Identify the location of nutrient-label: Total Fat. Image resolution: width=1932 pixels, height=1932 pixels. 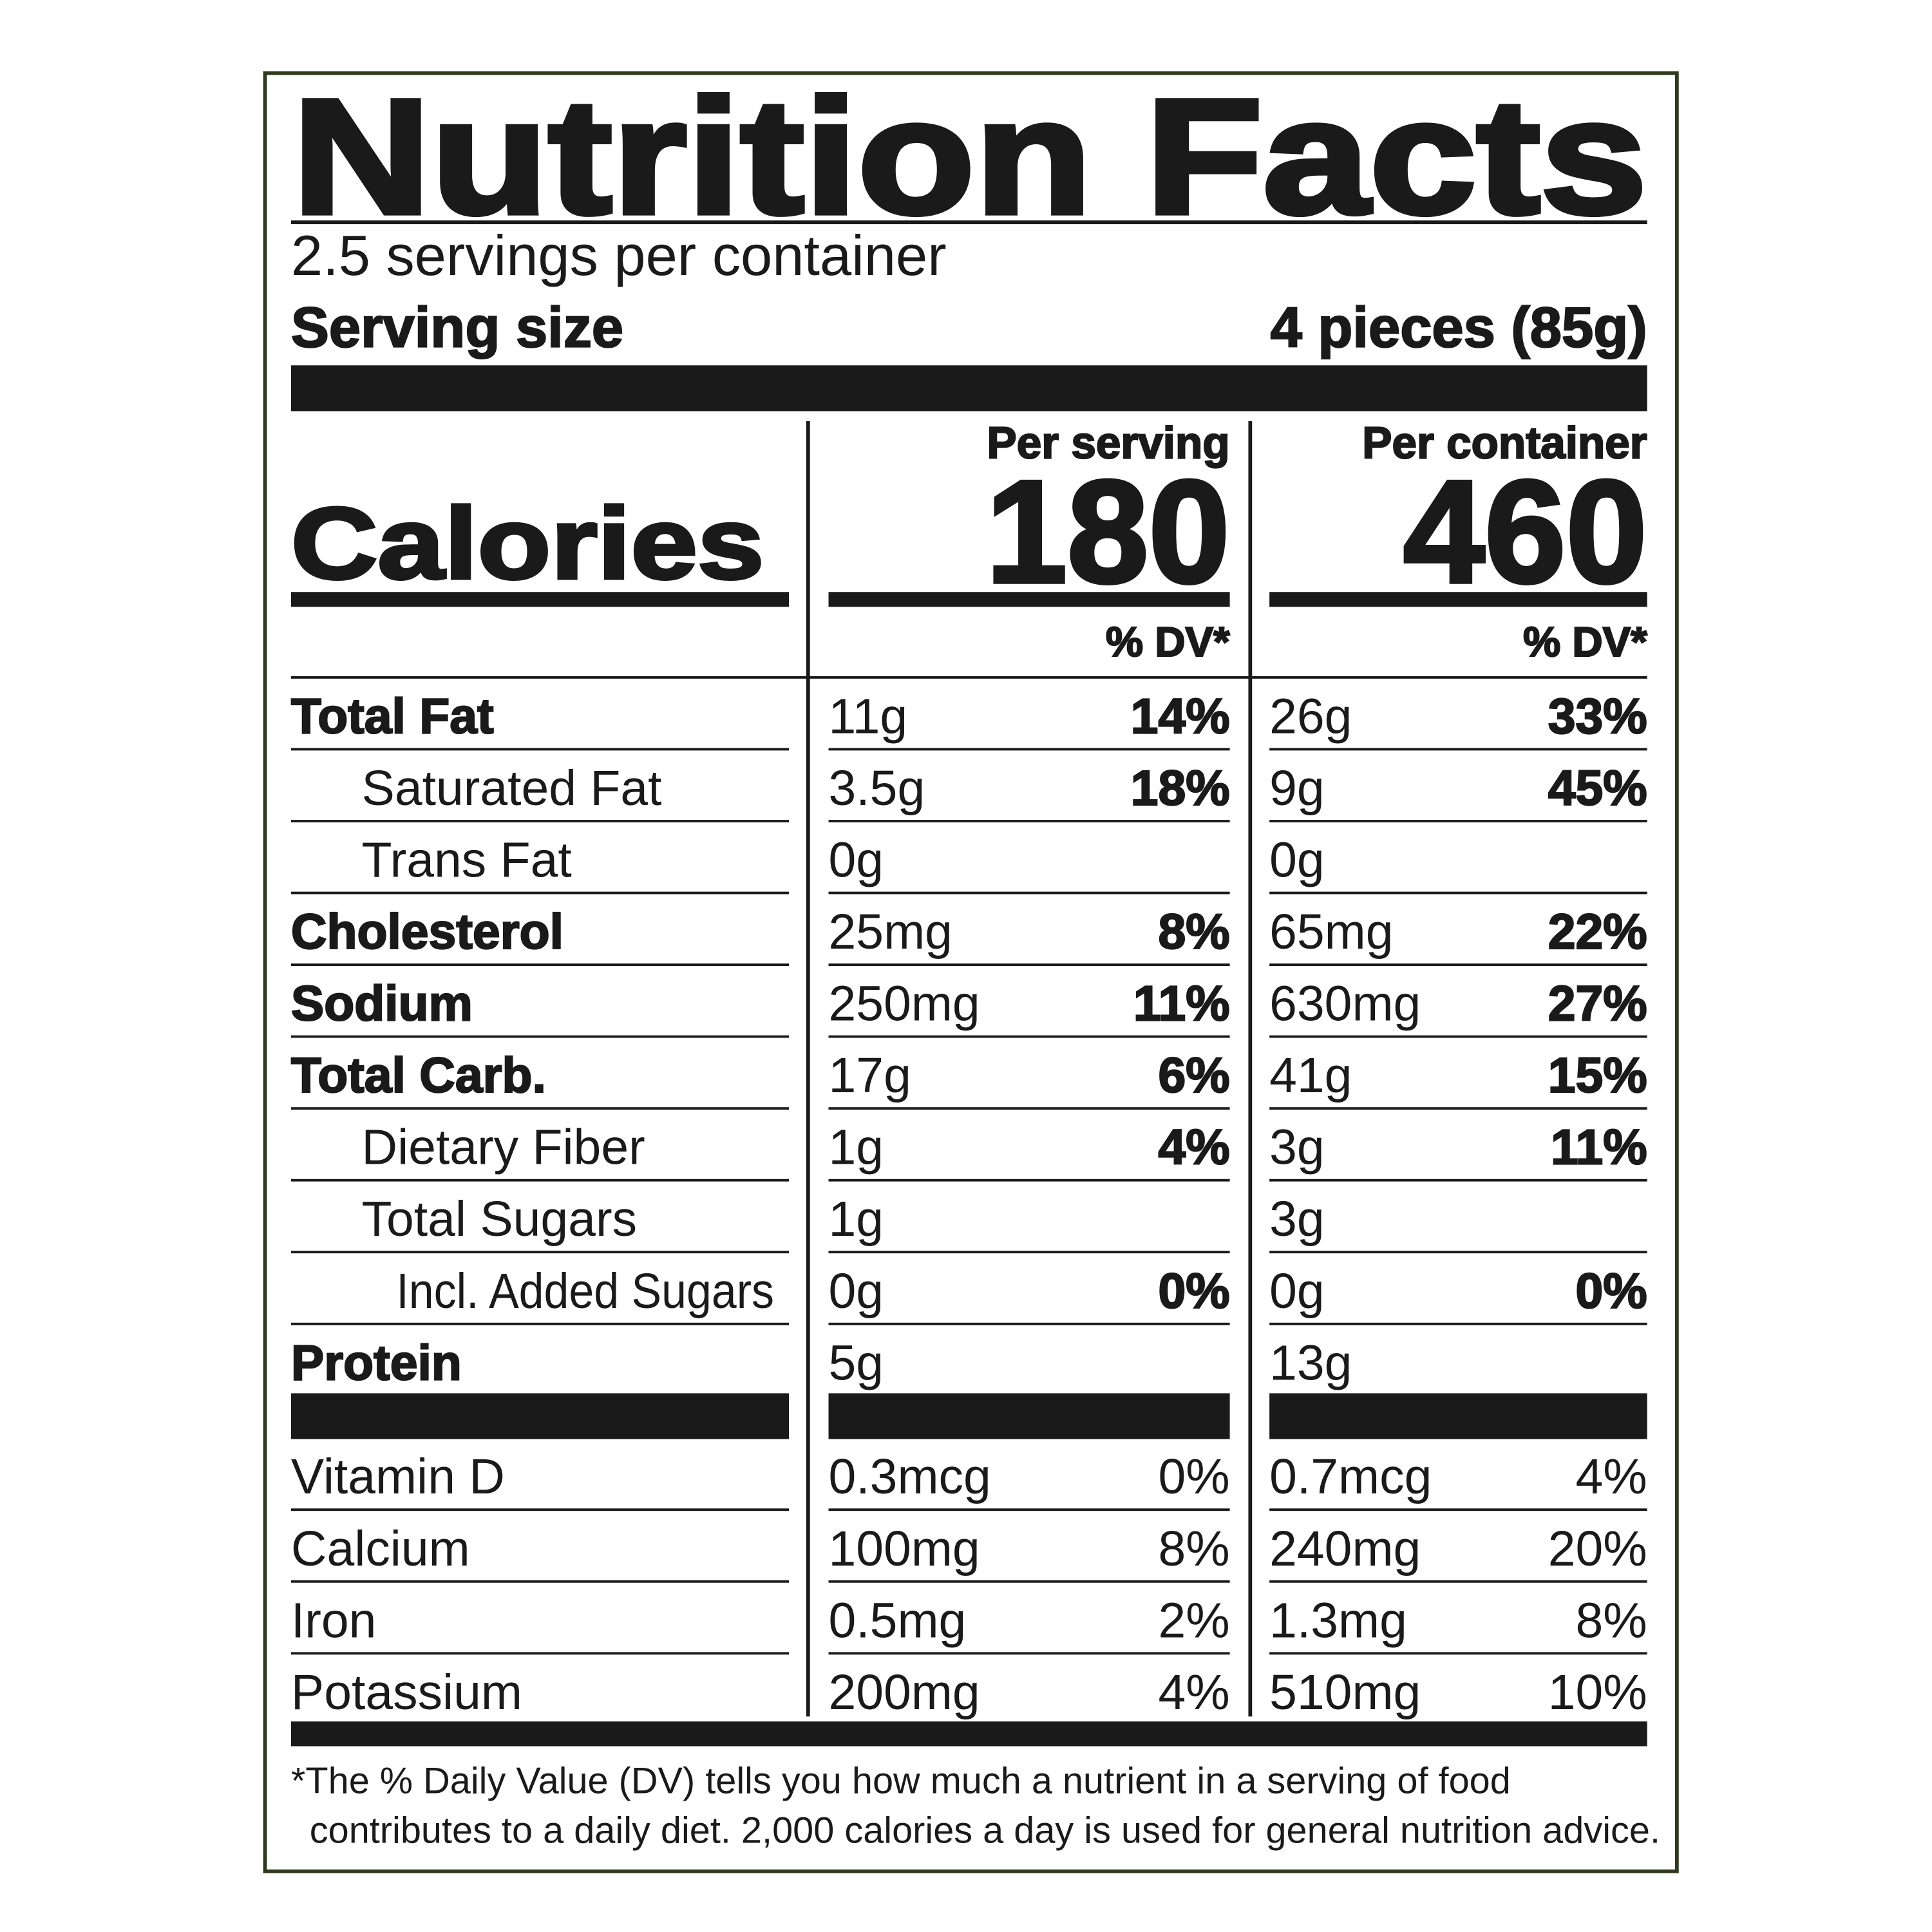
(393, 716).